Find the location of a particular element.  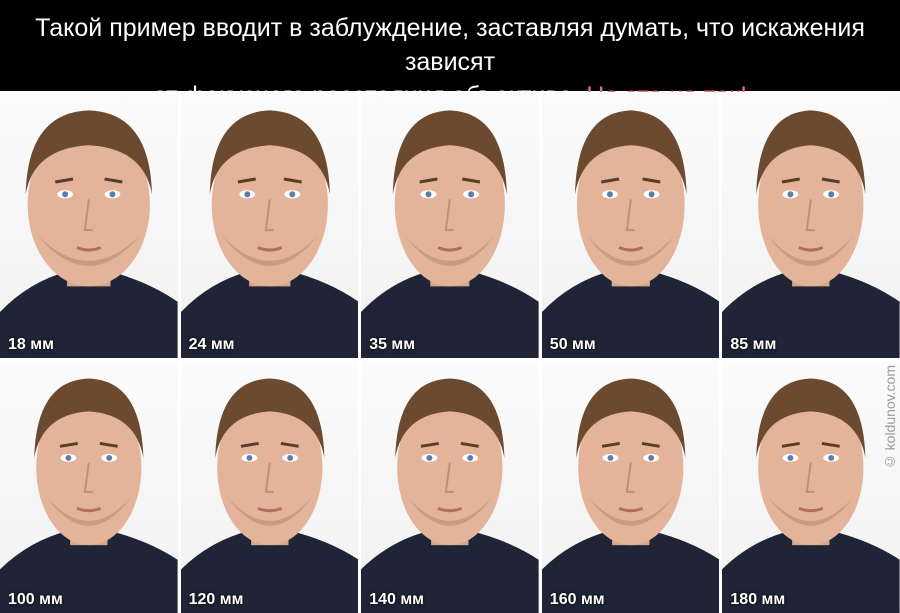

portrait-photo: 140 мм is located at coordinates (450, 487).